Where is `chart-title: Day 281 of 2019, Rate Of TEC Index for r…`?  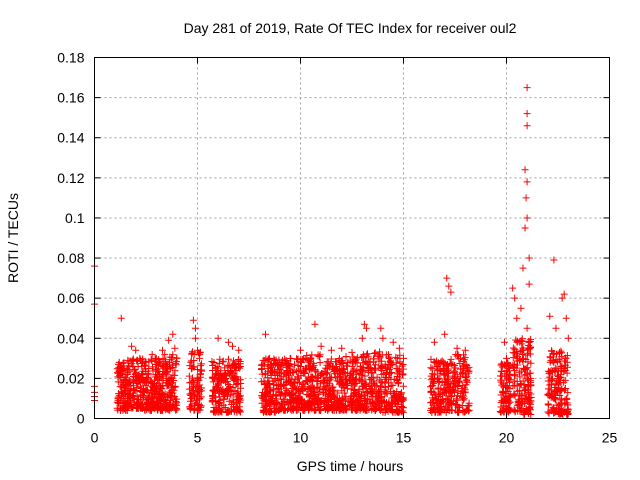
chart-title: Day 281 of 2019, Rate Of TEC Index for r… is located at coordinates (350, 28).